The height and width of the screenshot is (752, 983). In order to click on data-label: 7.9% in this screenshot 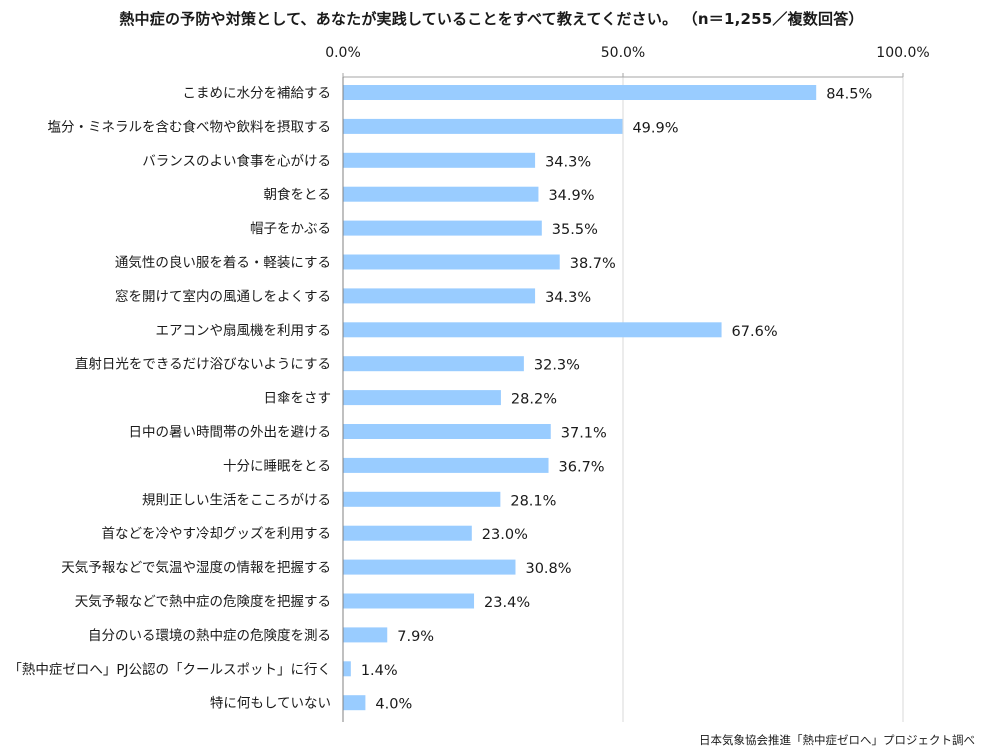, I will do `click(415, 637)`.